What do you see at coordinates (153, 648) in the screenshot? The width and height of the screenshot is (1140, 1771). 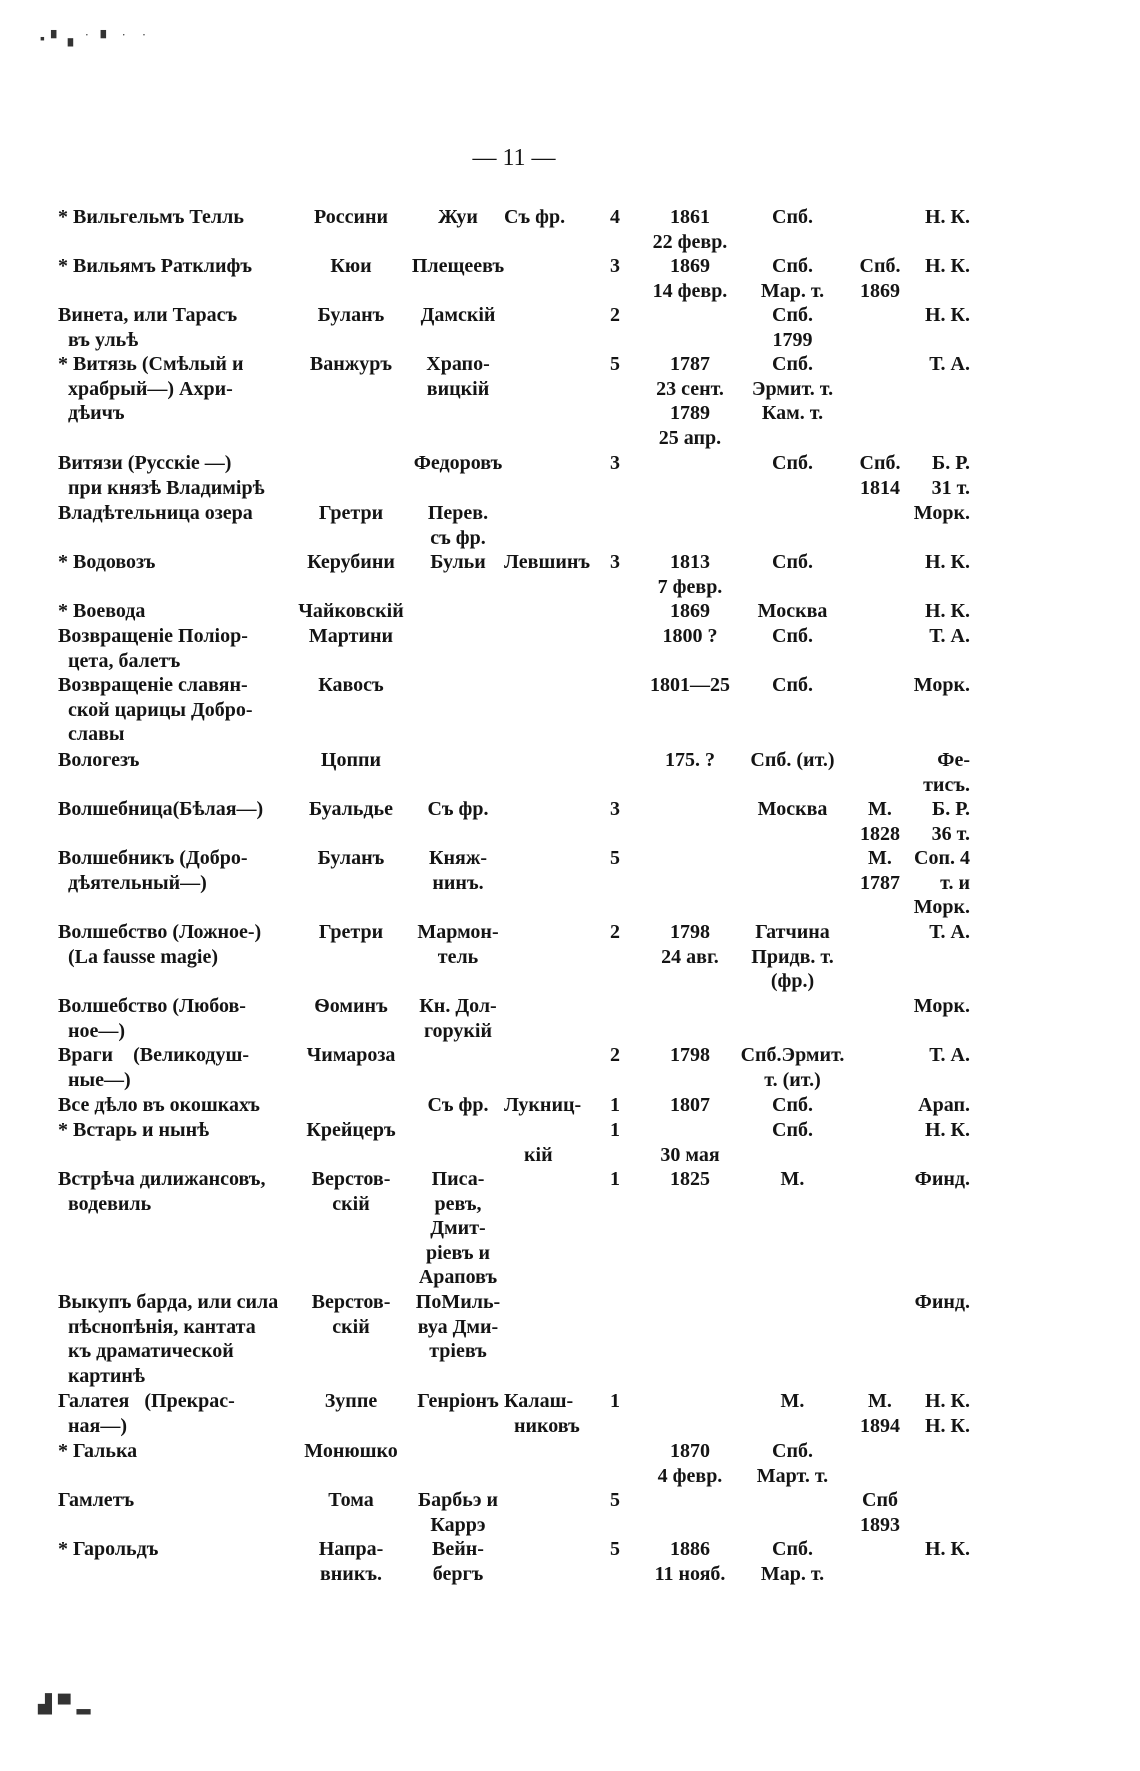 I see `cell-title: Возвращеніе Поліор- цета, балетъ` at bounding box center [153, 648].